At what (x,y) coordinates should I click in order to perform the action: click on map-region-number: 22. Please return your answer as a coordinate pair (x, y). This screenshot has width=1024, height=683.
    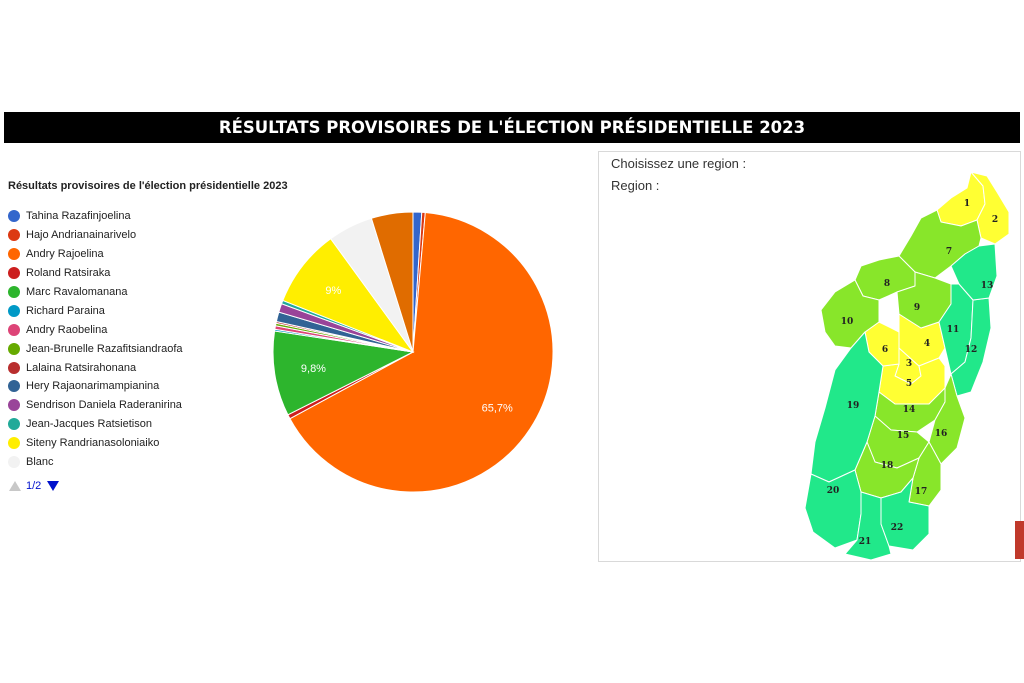
    Looking at the image, I should click on (897, 528).